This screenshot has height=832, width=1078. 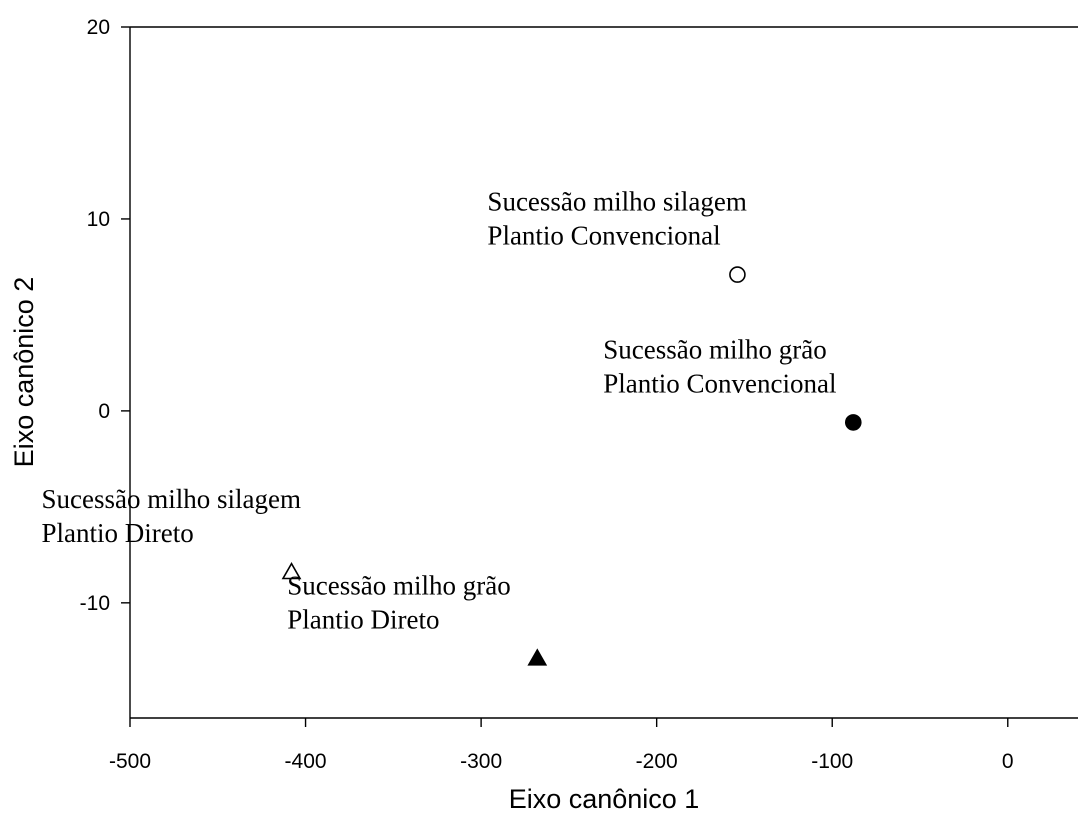 What do you see at coordinates (98, 27) in the screenshot?
I see `y-tick-label: 20` at bounding box center [98, 27].